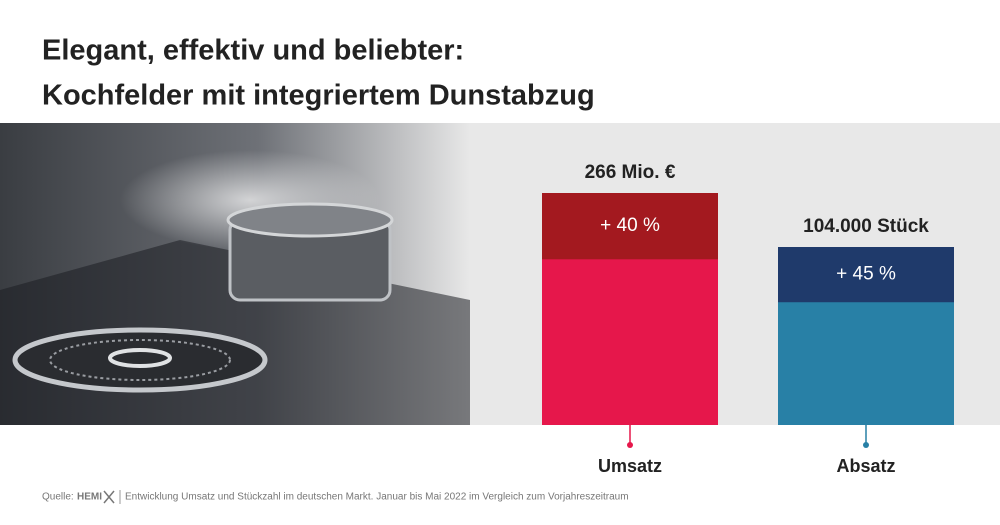 The height and width of the screenshot is (525, 1000). Describe the element at coordinates (630, 172) in the screenshot. I see `total-label: 266 Mio. €` at that location.